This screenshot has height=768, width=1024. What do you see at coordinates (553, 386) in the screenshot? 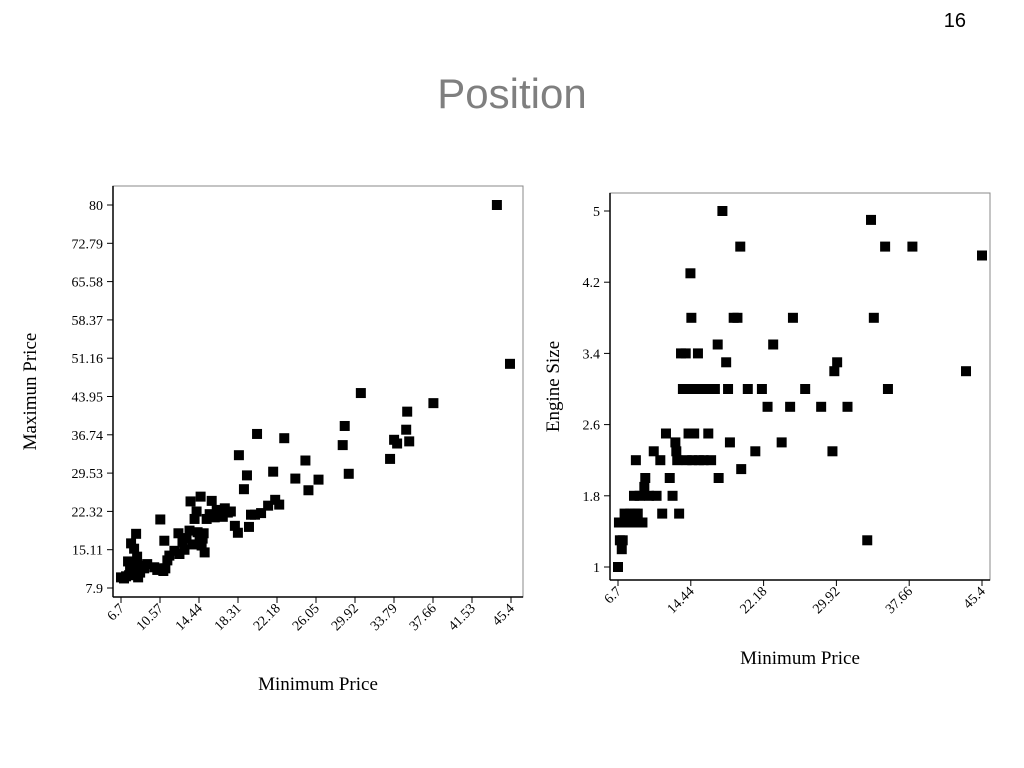
I see `y-axis-title: Engine Size` at bounding box center [553, 386].